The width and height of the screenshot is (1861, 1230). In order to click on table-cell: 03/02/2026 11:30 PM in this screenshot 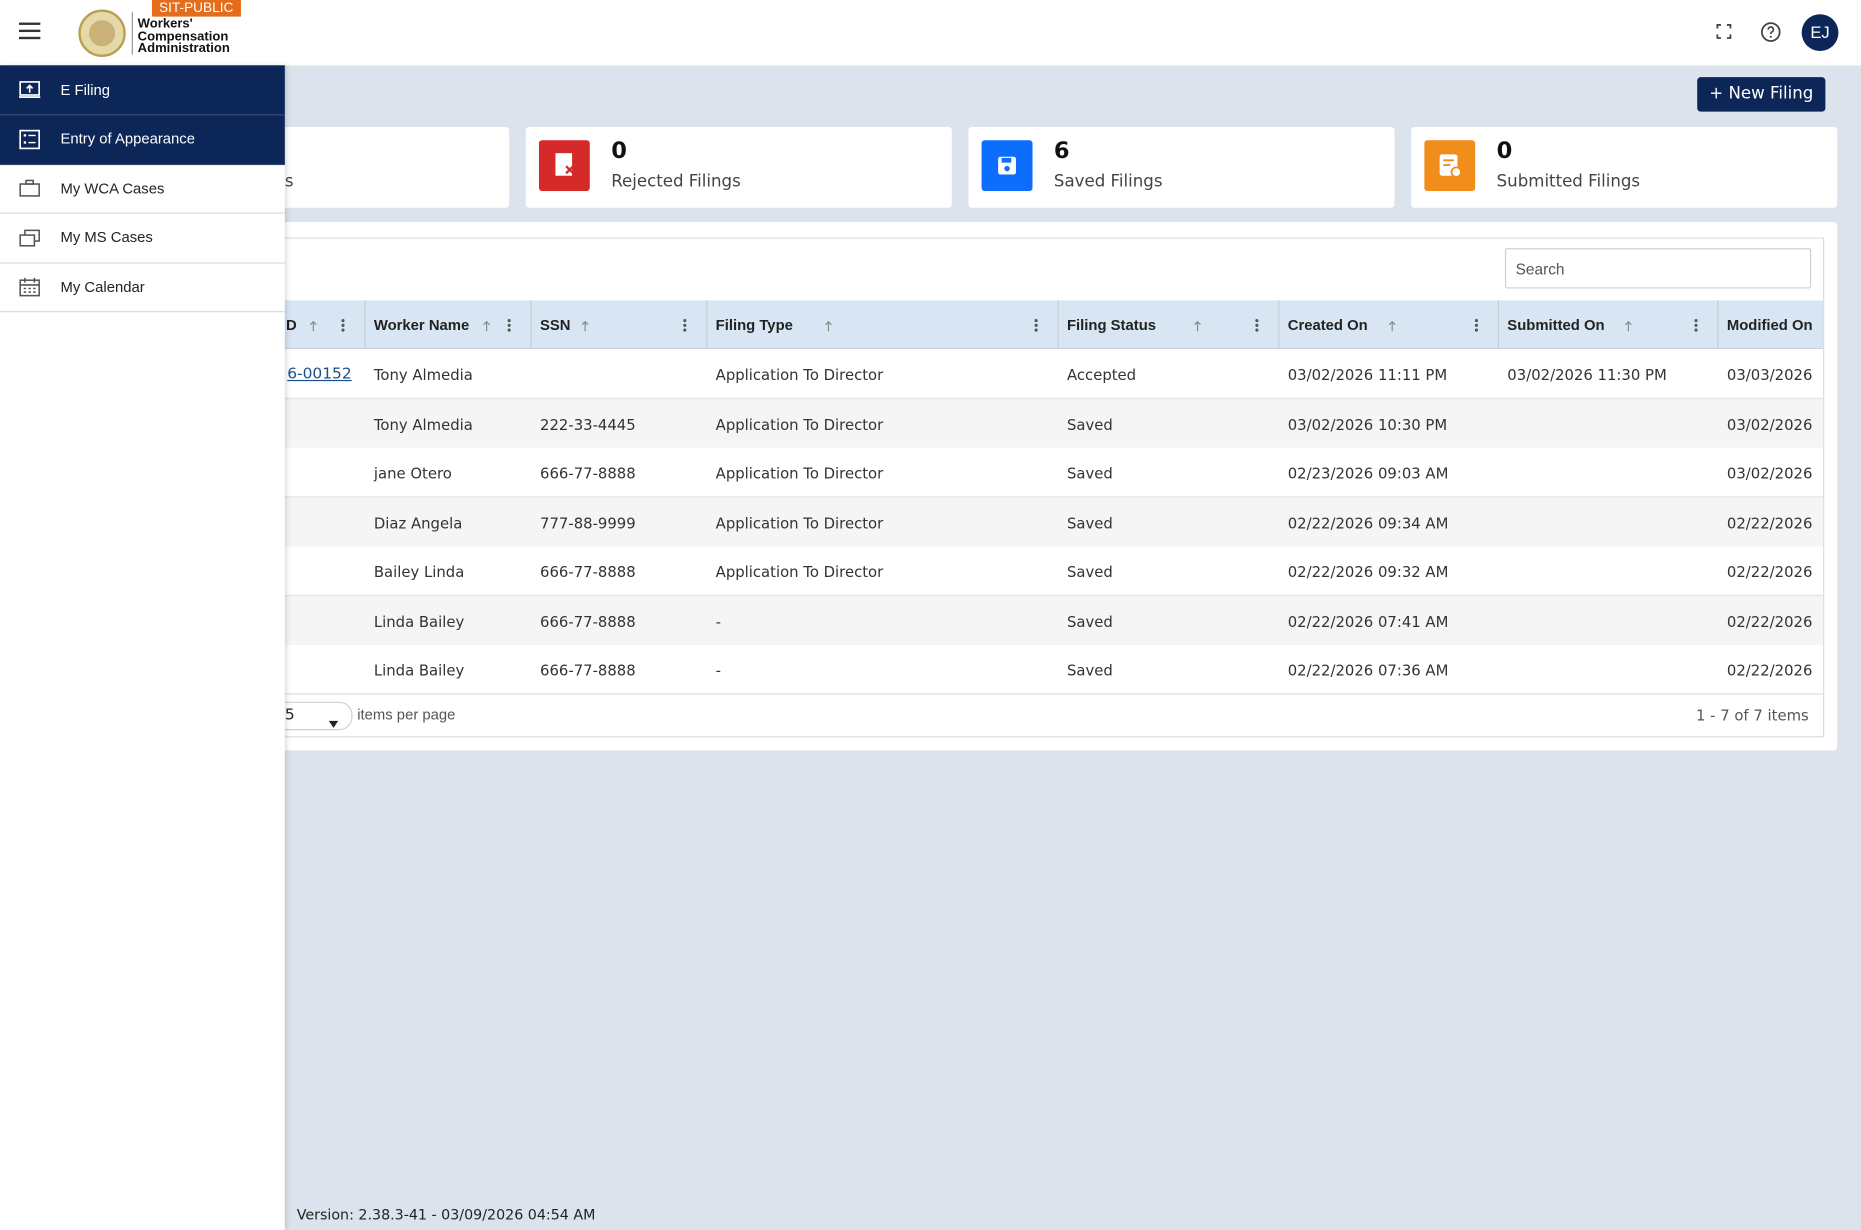, I will do `click(1587, 374)`.